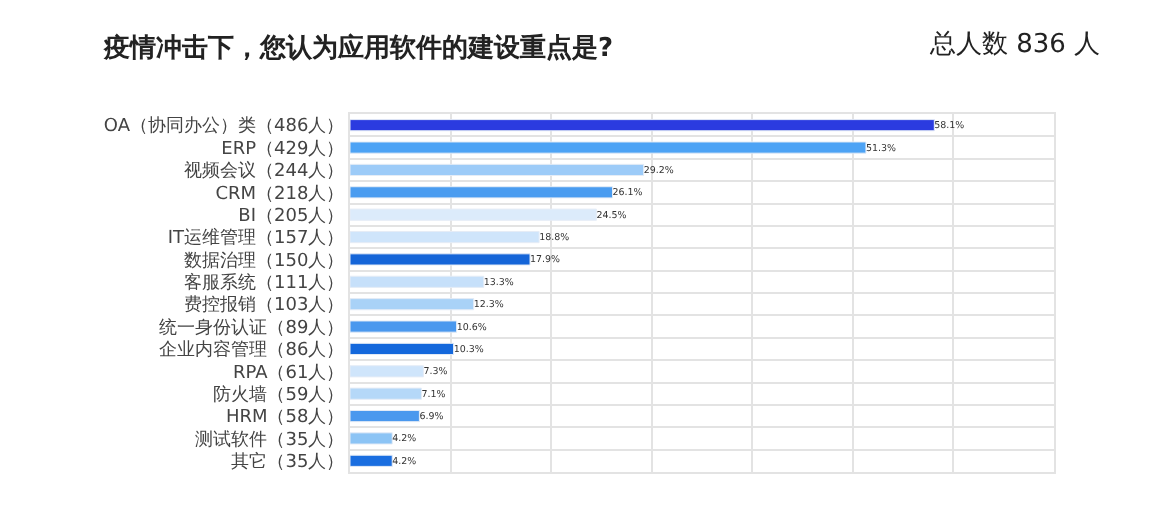  What do you see at coordinates (264, 260) in the screenshot?
I see `y-tick-label: 数据治理（150人）` at bounding box center [264, 260].